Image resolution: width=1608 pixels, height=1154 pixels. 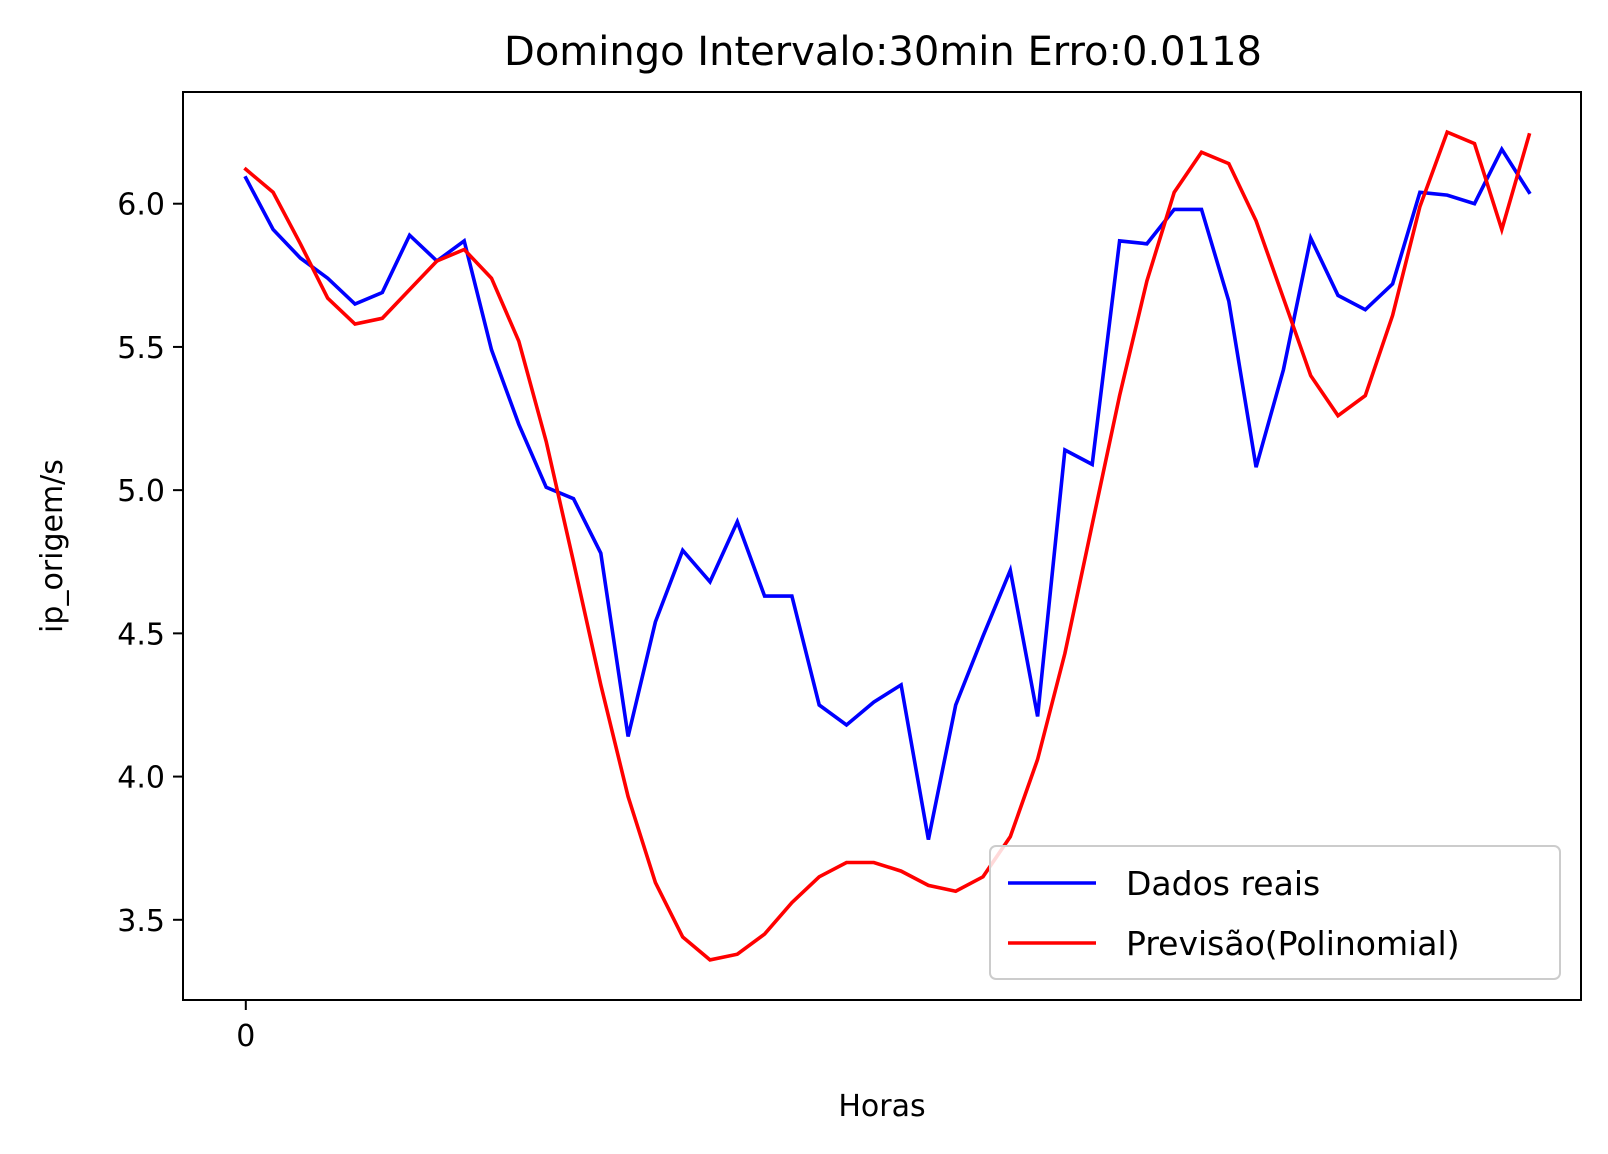 I want to click on x-axis-label: Horas, so click(x=881, y=1106).